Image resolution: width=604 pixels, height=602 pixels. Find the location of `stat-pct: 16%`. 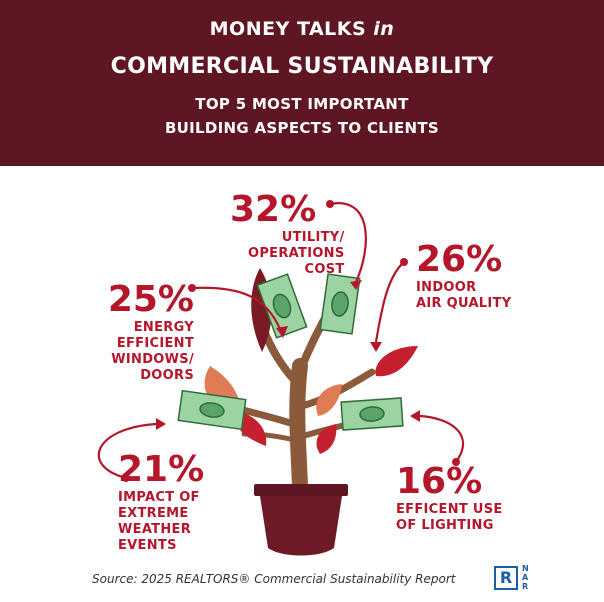

stat-pct: 16% is located at coordinates (439, 481).